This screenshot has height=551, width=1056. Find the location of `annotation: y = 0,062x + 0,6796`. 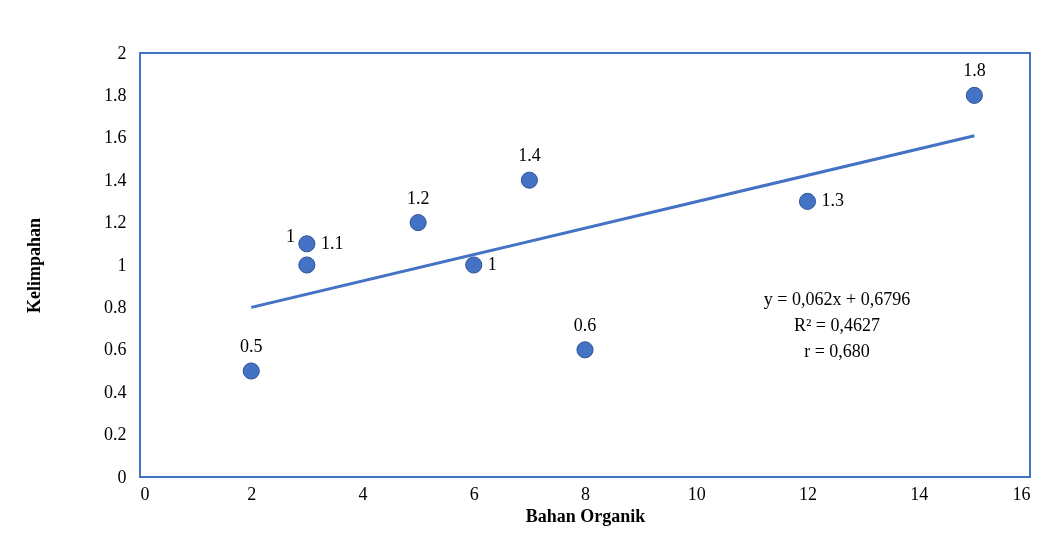

annotation: y = 0,062x + 0,6796 is located at coordinates (837, 299).